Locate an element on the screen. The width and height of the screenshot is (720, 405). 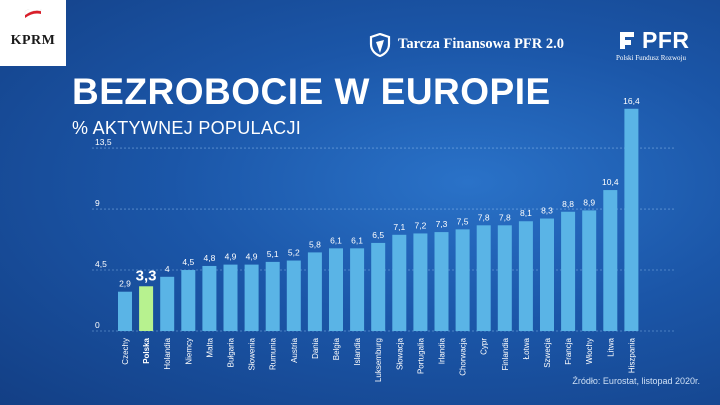
bar-value-label: 7,2 is located at coordinates (420, 225).